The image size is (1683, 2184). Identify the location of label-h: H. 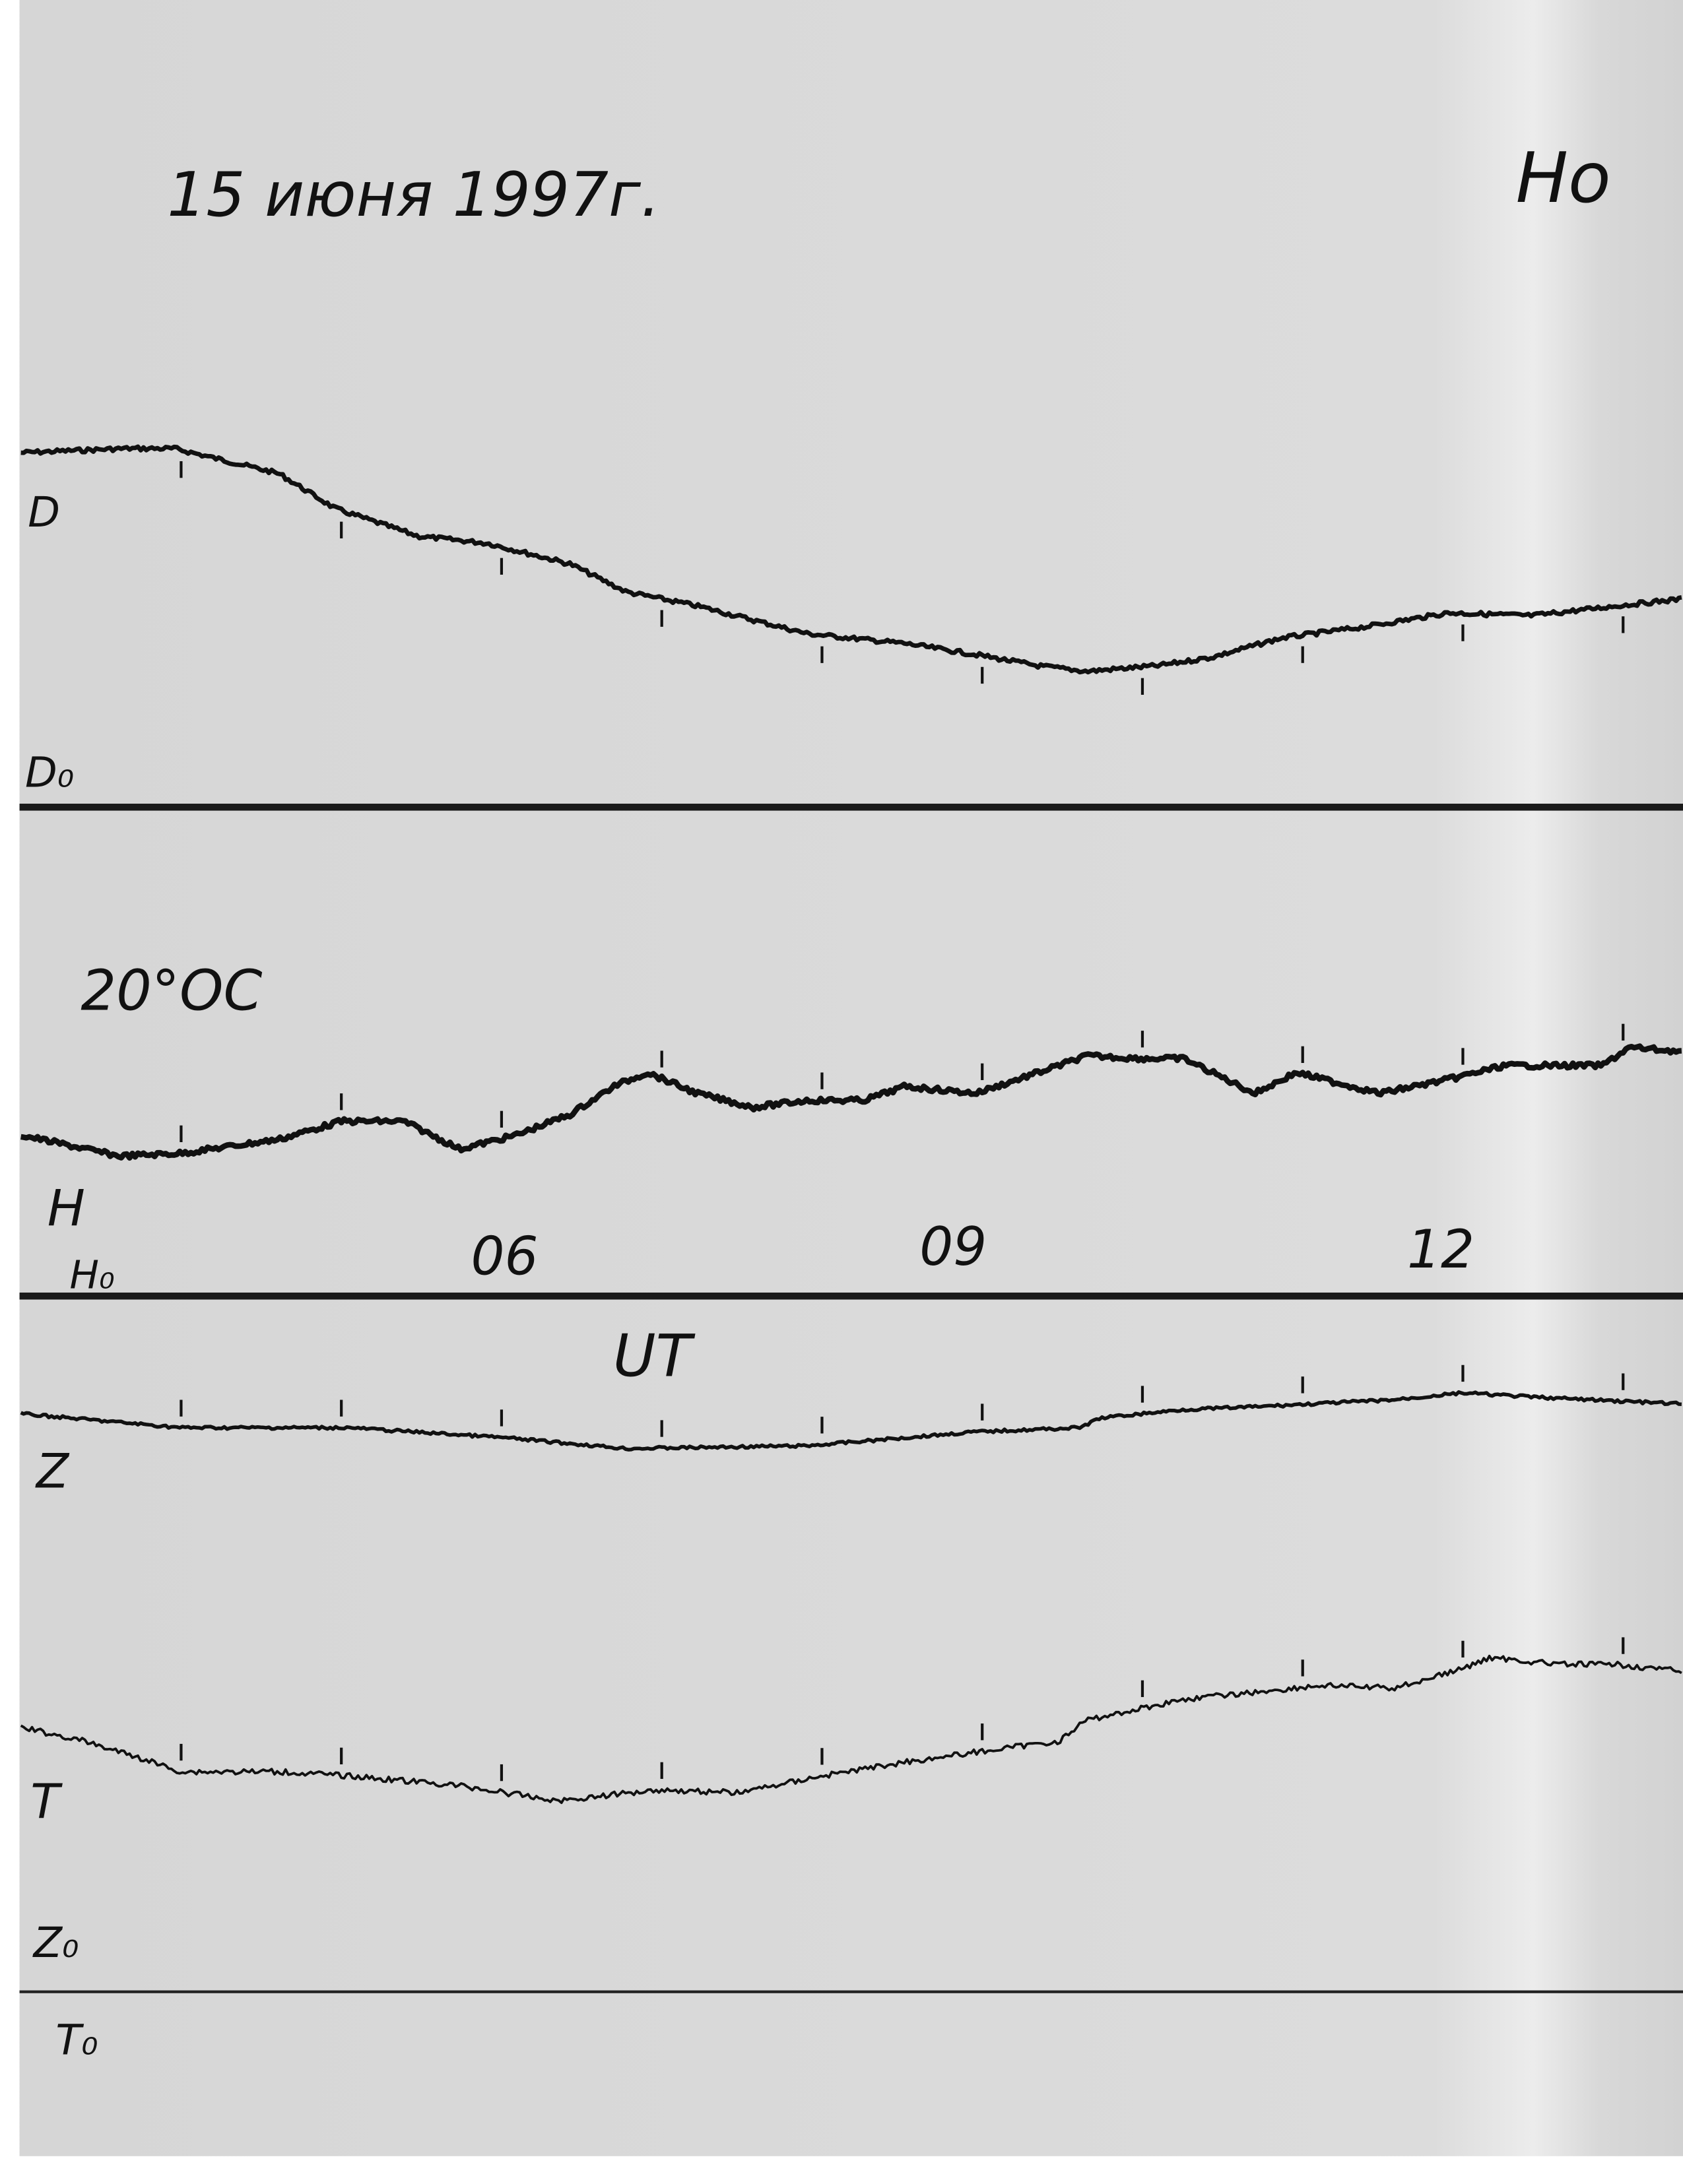
(66, 1208).